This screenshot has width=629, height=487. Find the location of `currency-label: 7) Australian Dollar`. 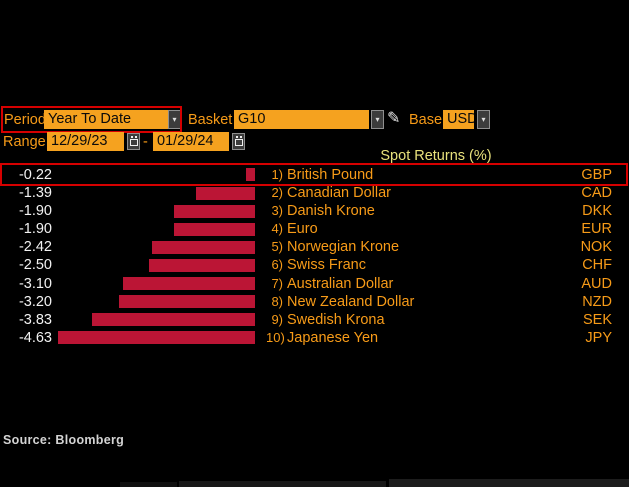

currency-label: 7) Australian Dollar is located at coordinates (329, 284).